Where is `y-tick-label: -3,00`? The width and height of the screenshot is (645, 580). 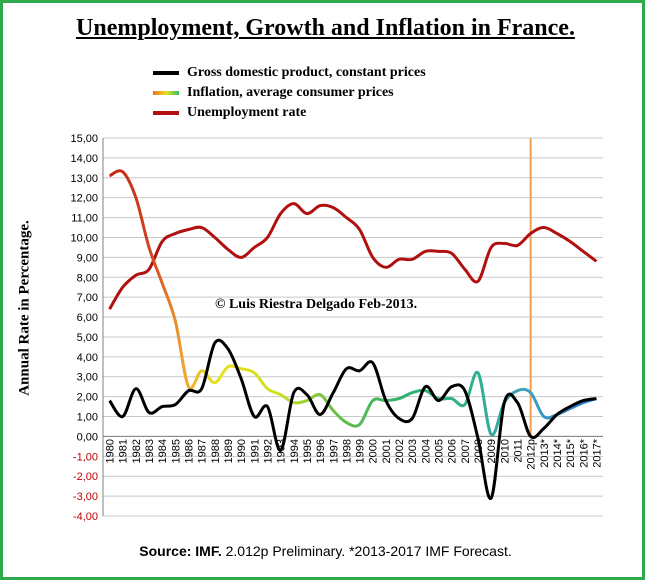
y-tick-label: -3,00 is located at coordinates (85, 497).